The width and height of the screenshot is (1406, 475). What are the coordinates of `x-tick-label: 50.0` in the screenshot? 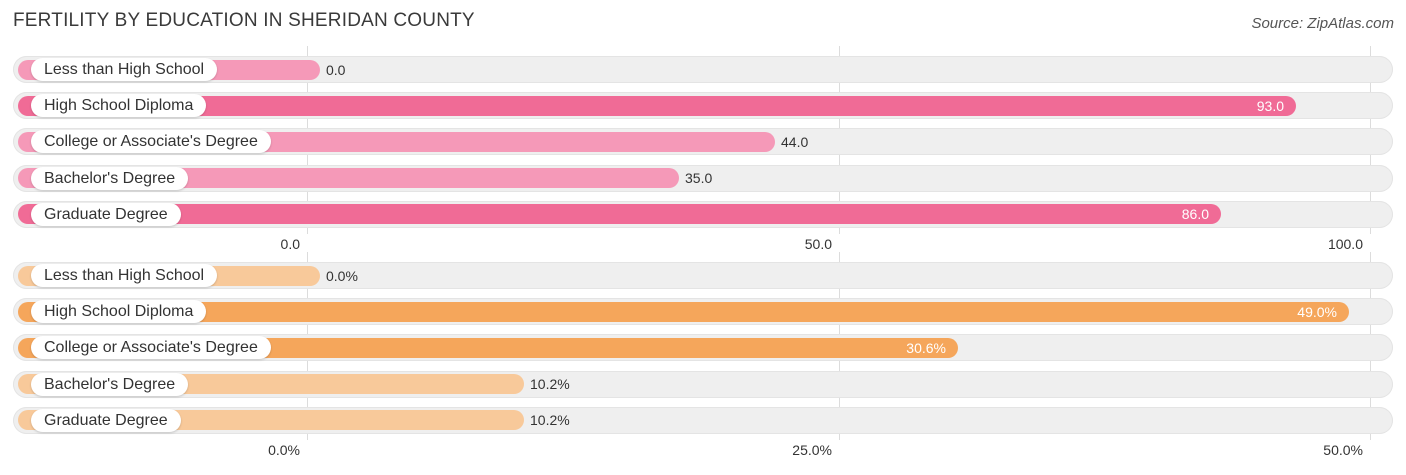 It's located at (818, 244).